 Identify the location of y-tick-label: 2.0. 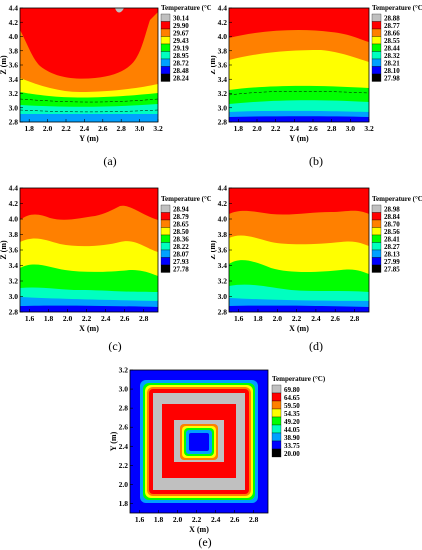
(124, 484).